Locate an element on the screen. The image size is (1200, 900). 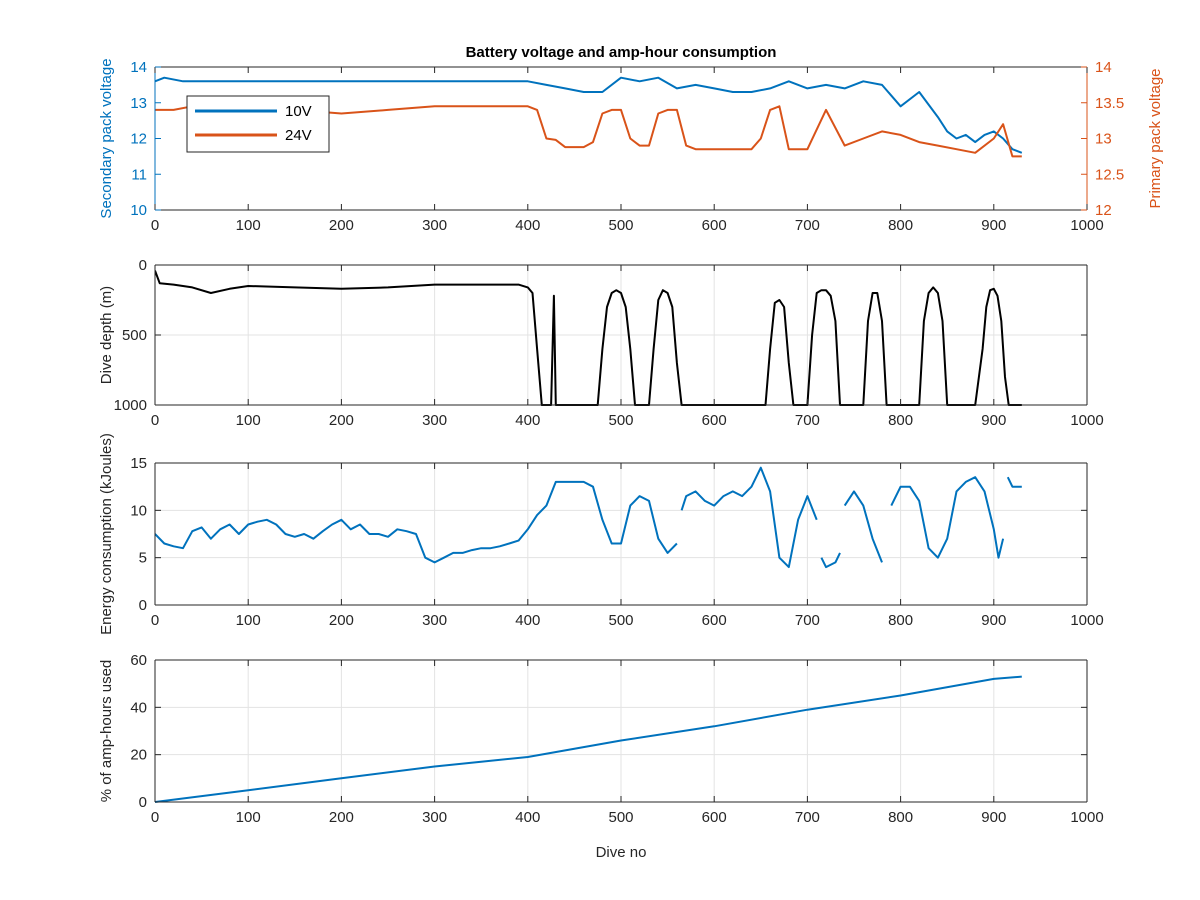
y-tick-label: 11 is located at coordinates (139, 174).